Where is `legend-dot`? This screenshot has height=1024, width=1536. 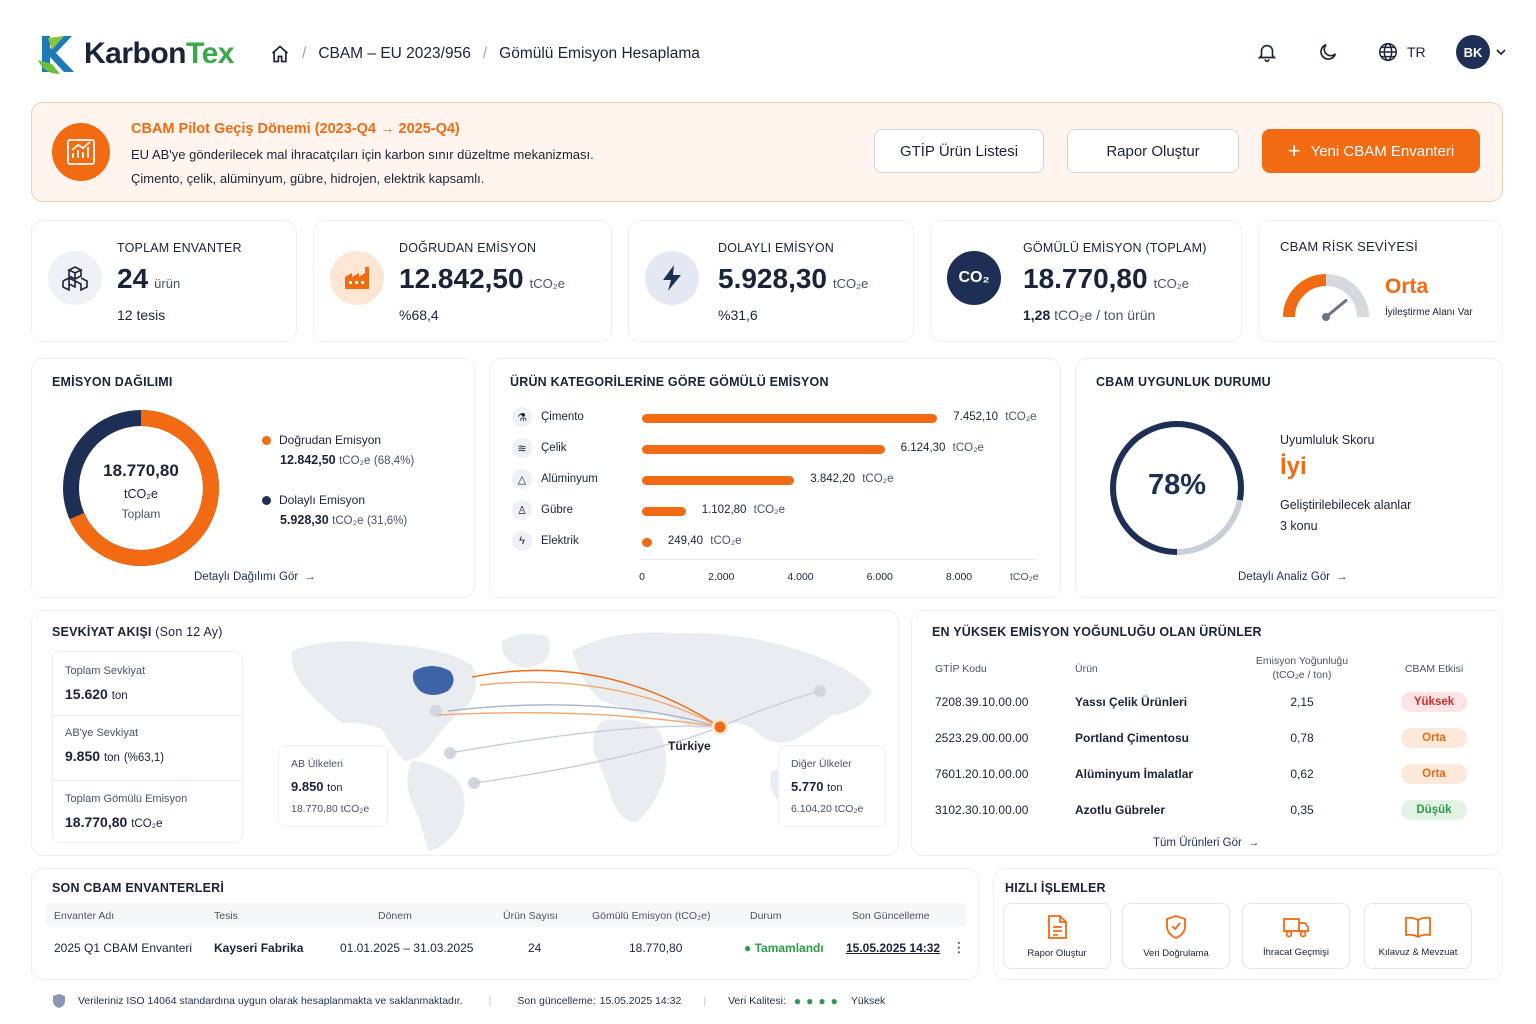
legend-dot is located at coordinates (266, 500).